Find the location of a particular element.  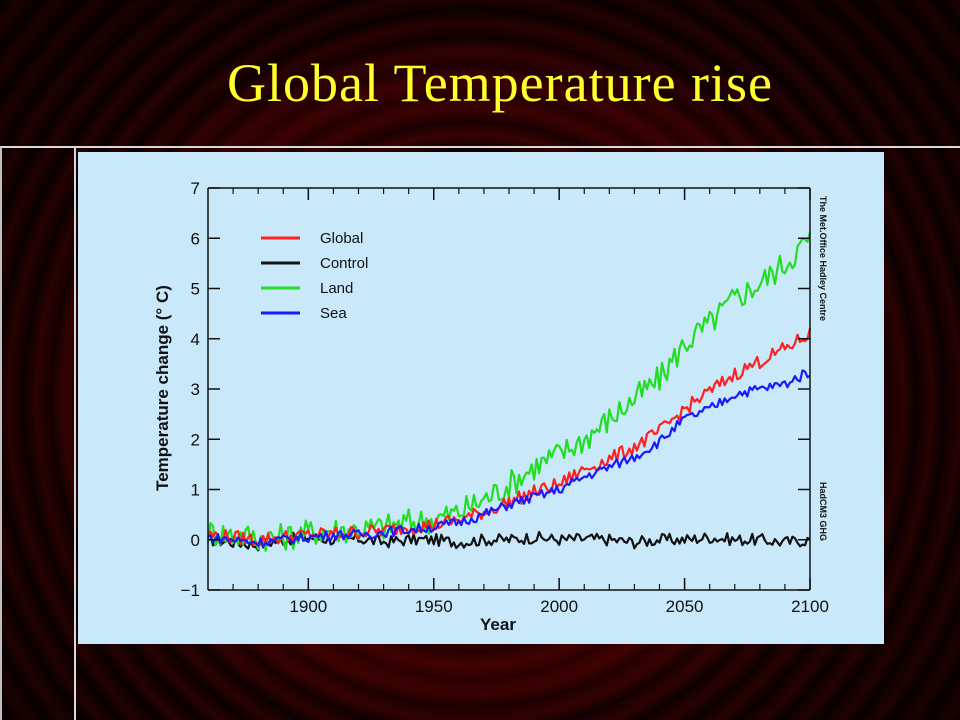

horizontal-divider is located at coordinates (480, 147).